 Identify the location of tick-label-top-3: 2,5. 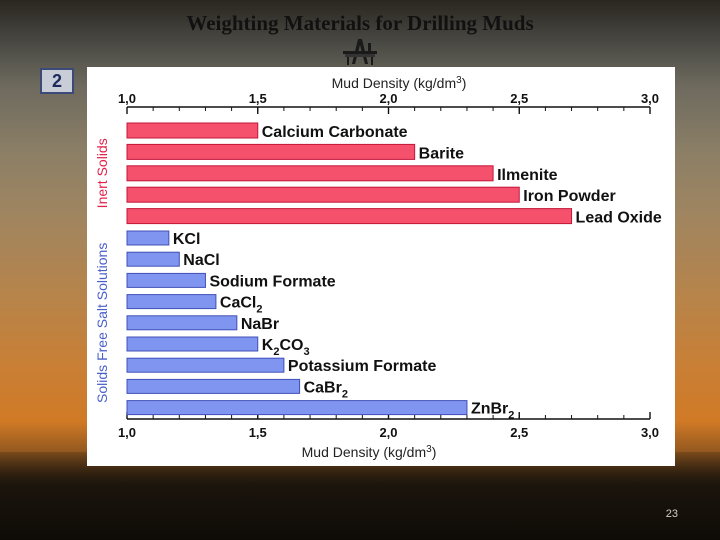
(519, 98).